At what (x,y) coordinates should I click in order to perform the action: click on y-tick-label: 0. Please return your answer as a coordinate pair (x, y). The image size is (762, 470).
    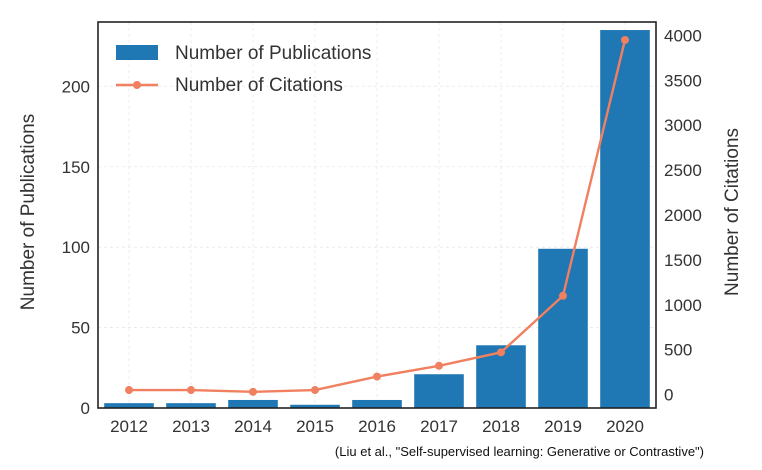
    Looking at the image, I should click on (85, 408).